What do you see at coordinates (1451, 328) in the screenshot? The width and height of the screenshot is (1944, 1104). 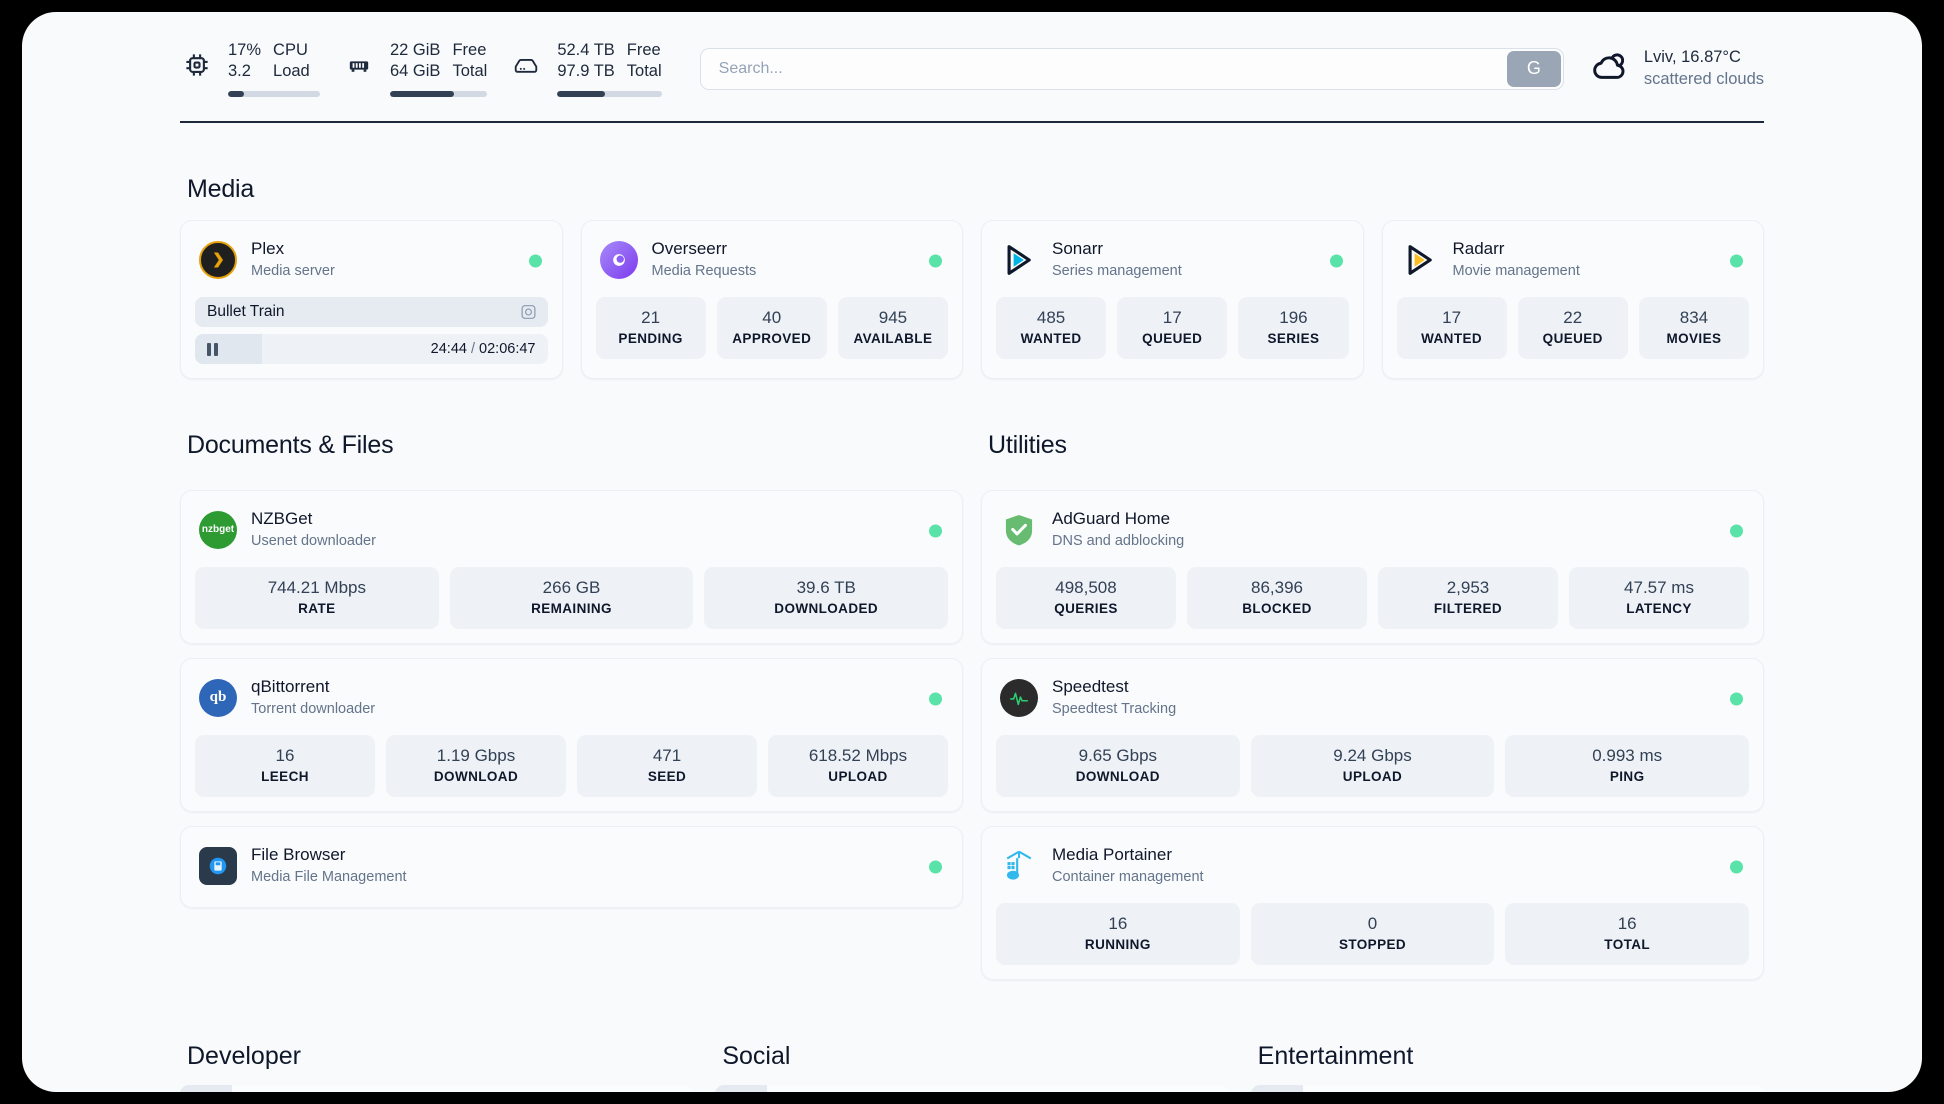 I see `stat-tile: 17 WANTED` at bounding box center [1451, 328].